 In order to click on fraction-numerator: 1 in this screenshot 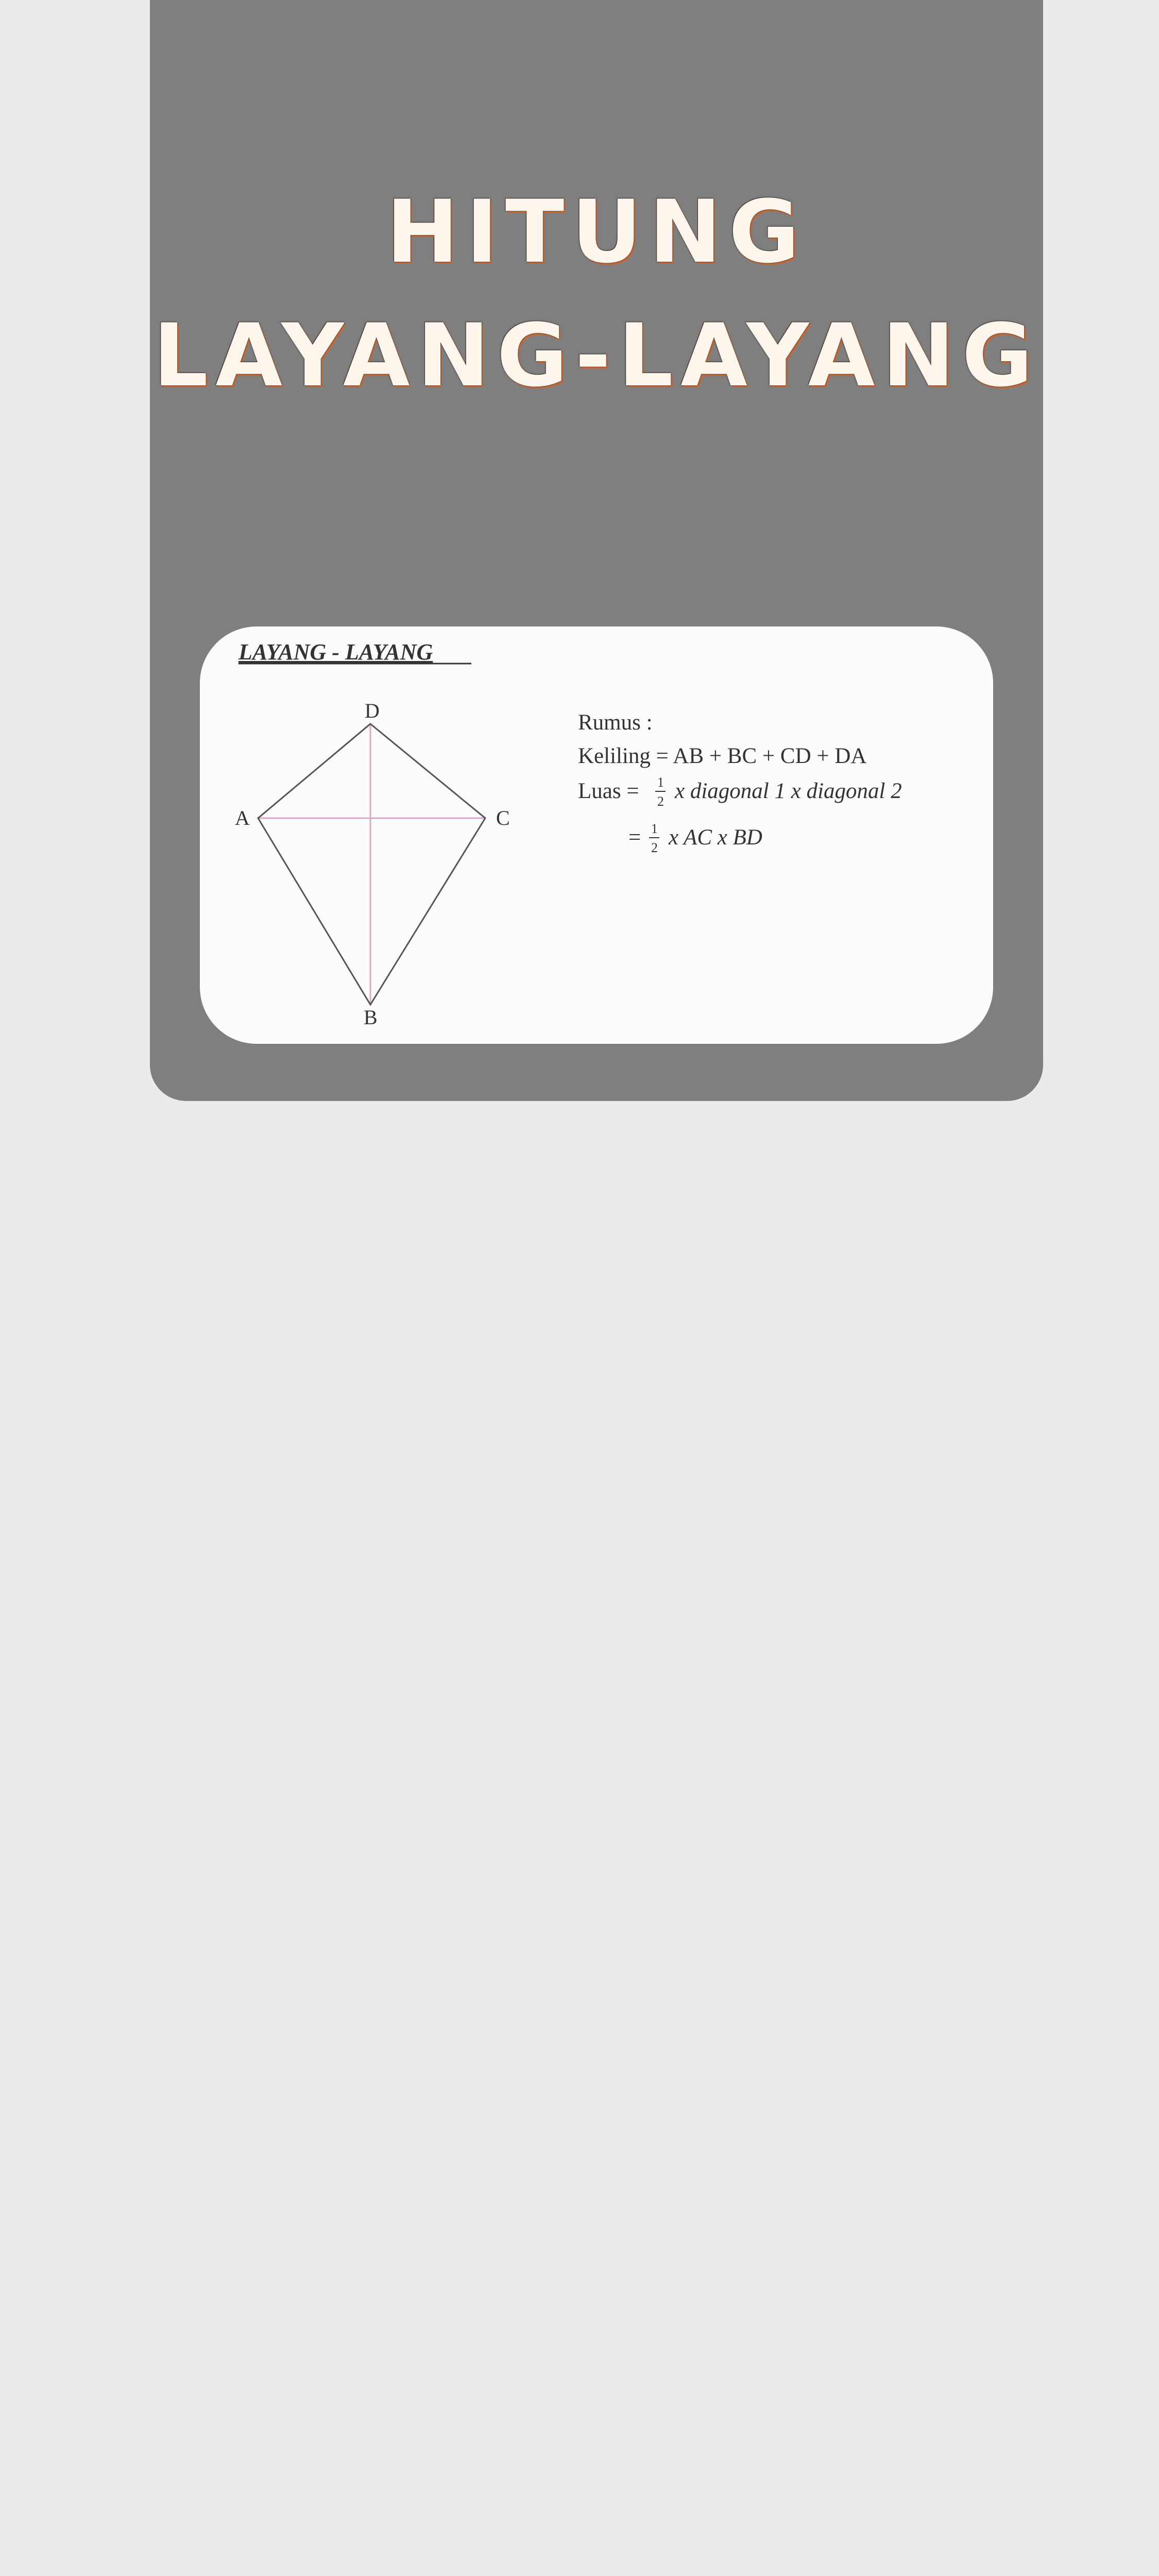, I will do `click(660, 782)`.